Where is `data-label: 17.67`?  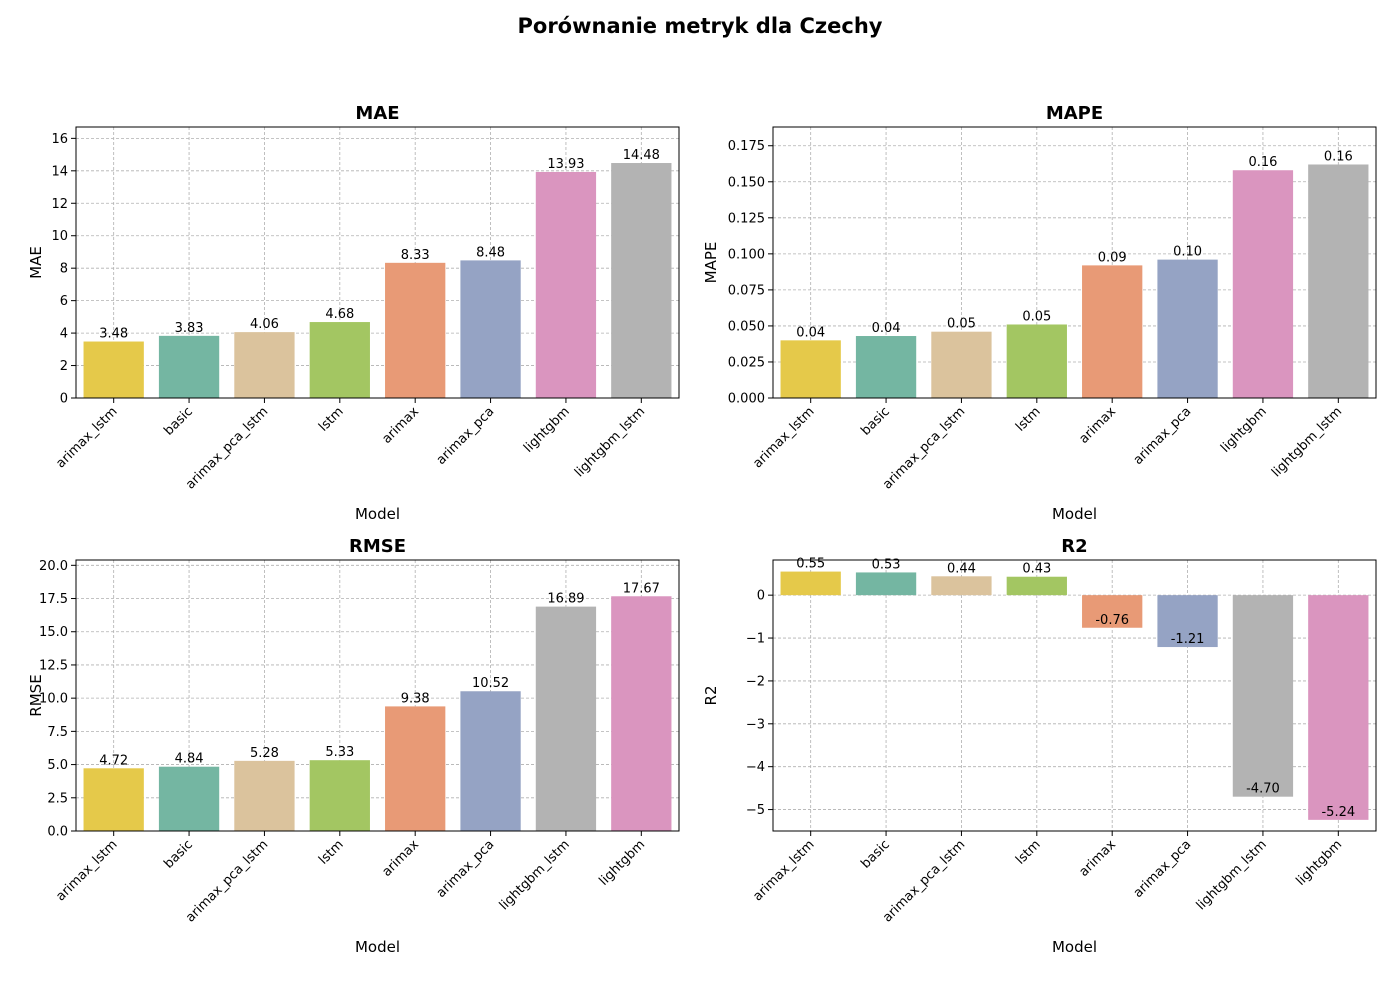
data-label: 17.67 is located at coordinates (641, 588).